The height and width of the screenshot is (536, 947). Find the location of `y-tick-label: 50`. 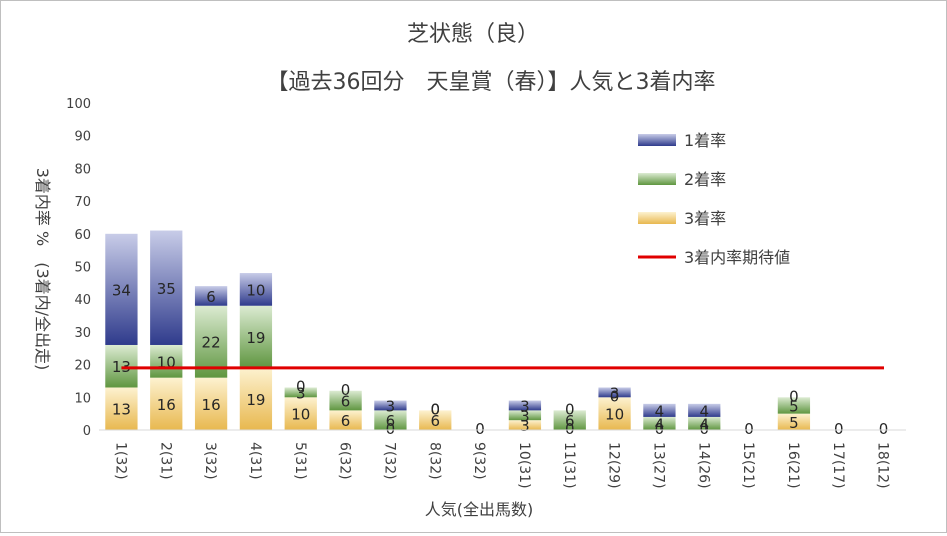

y-tick-label: 50 is located at coordinates (82, 268).